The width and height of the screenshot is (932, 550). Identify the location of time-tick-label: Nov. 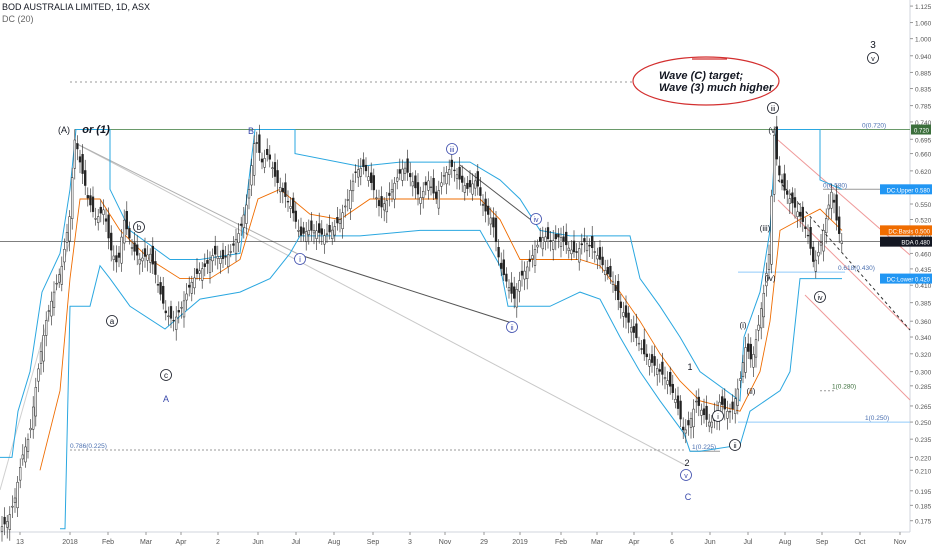
(445, 542).